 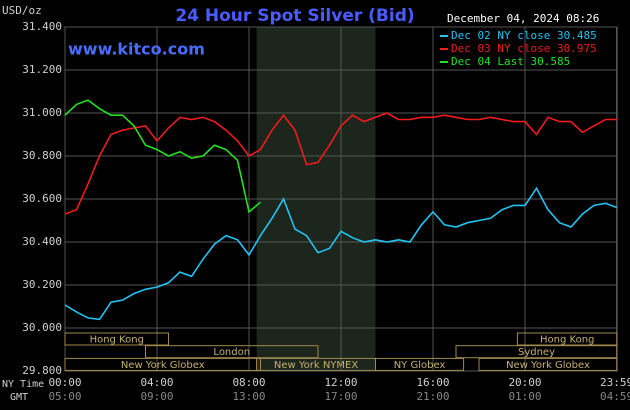 I want to click on session-label: New York NYMEX, so click(x=316, y=365).